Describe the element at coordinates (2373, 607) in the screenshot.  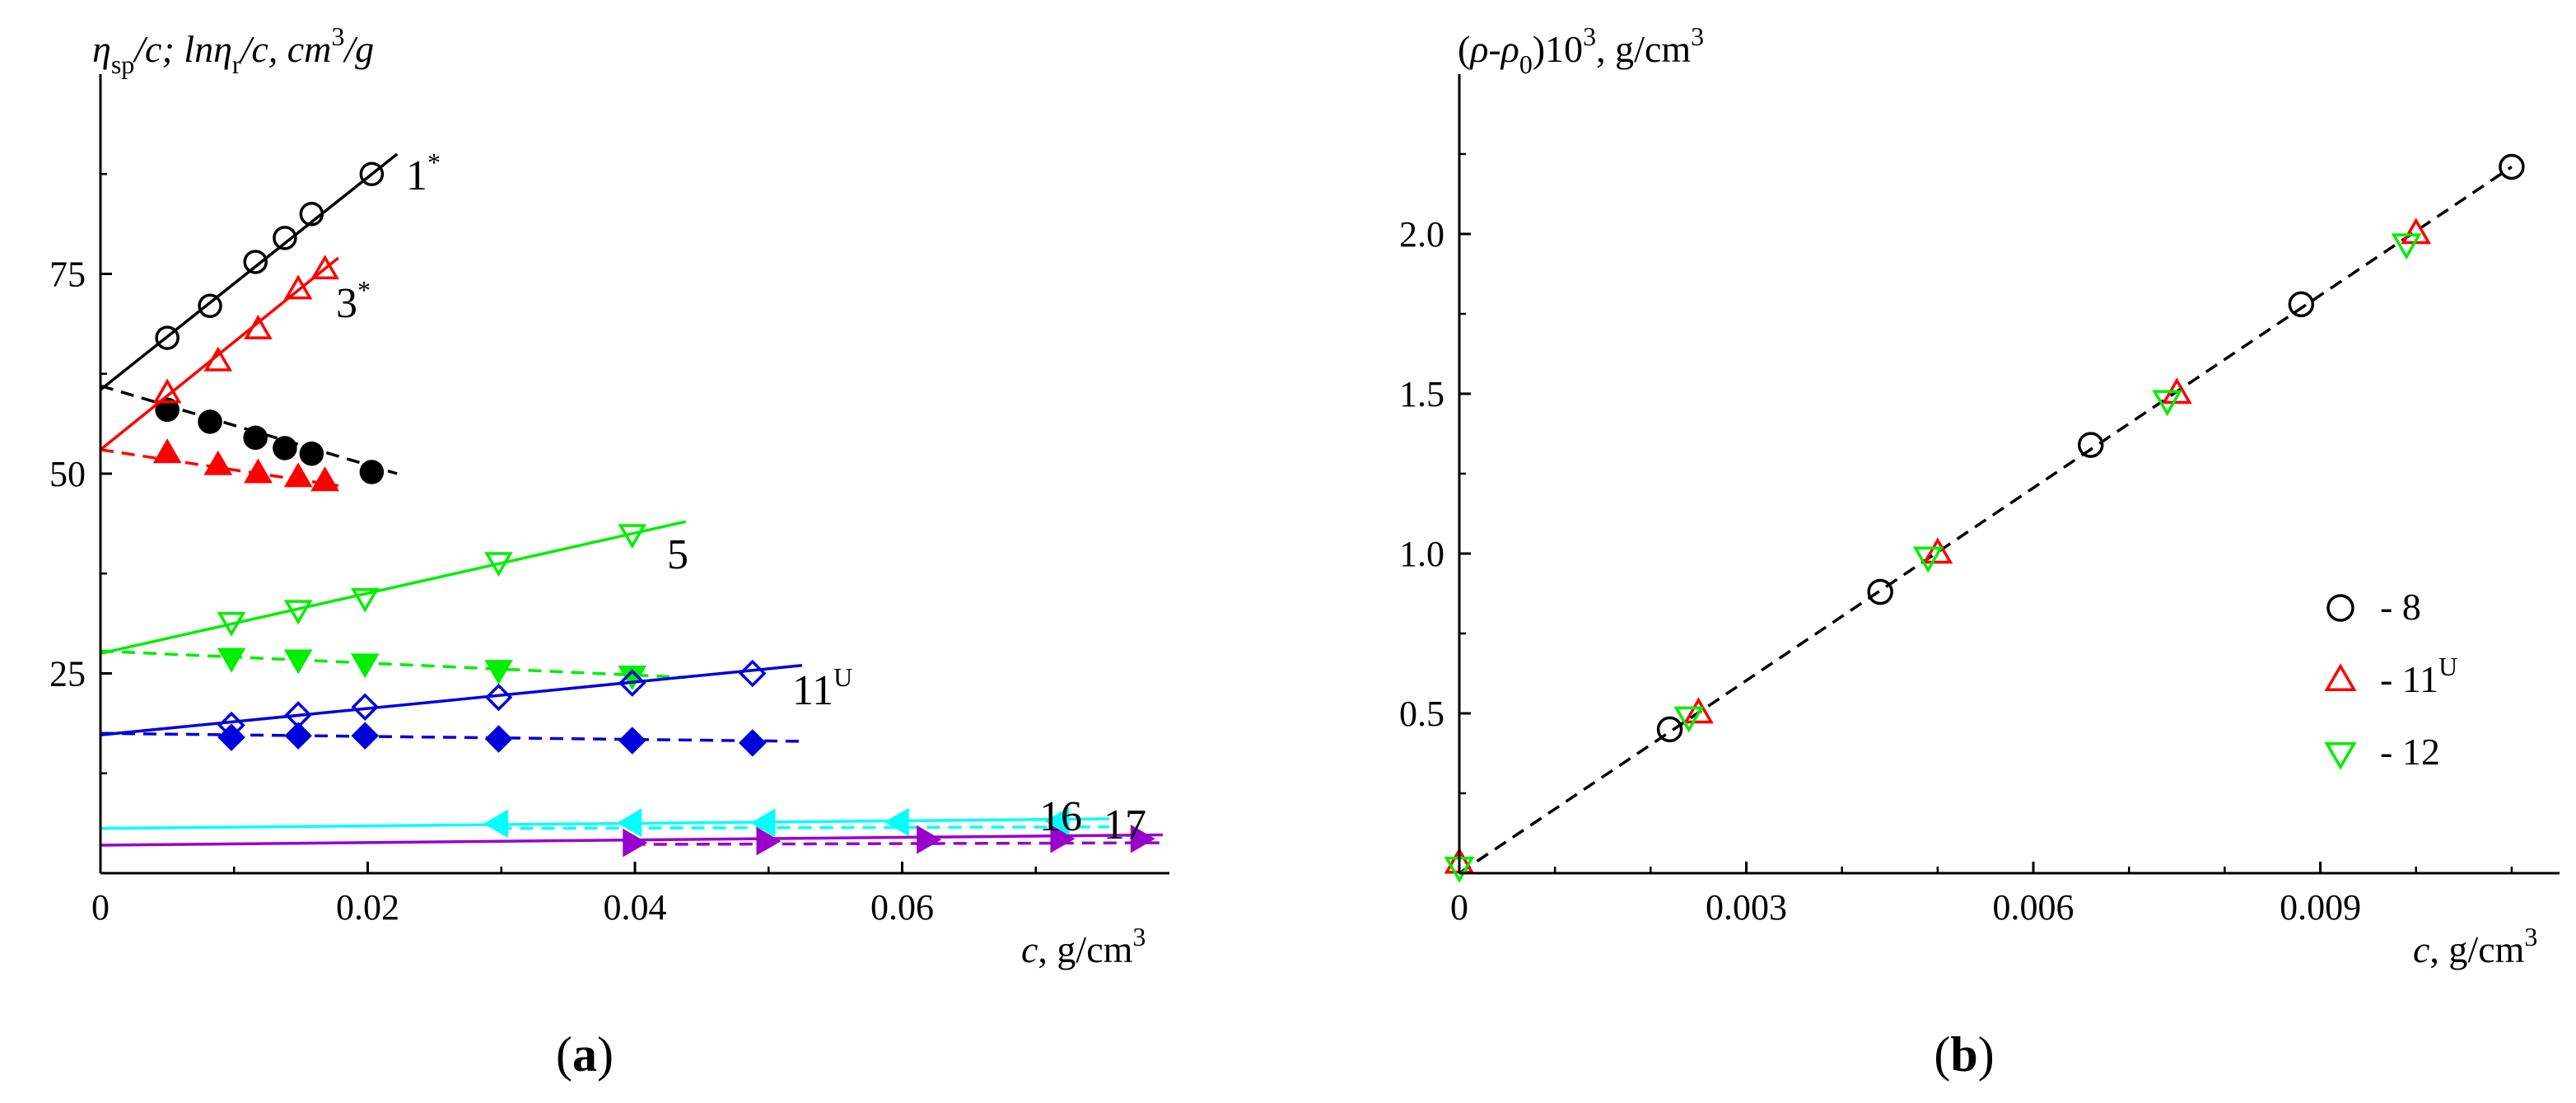
I see `legend-entry-8: - 8` at that location.